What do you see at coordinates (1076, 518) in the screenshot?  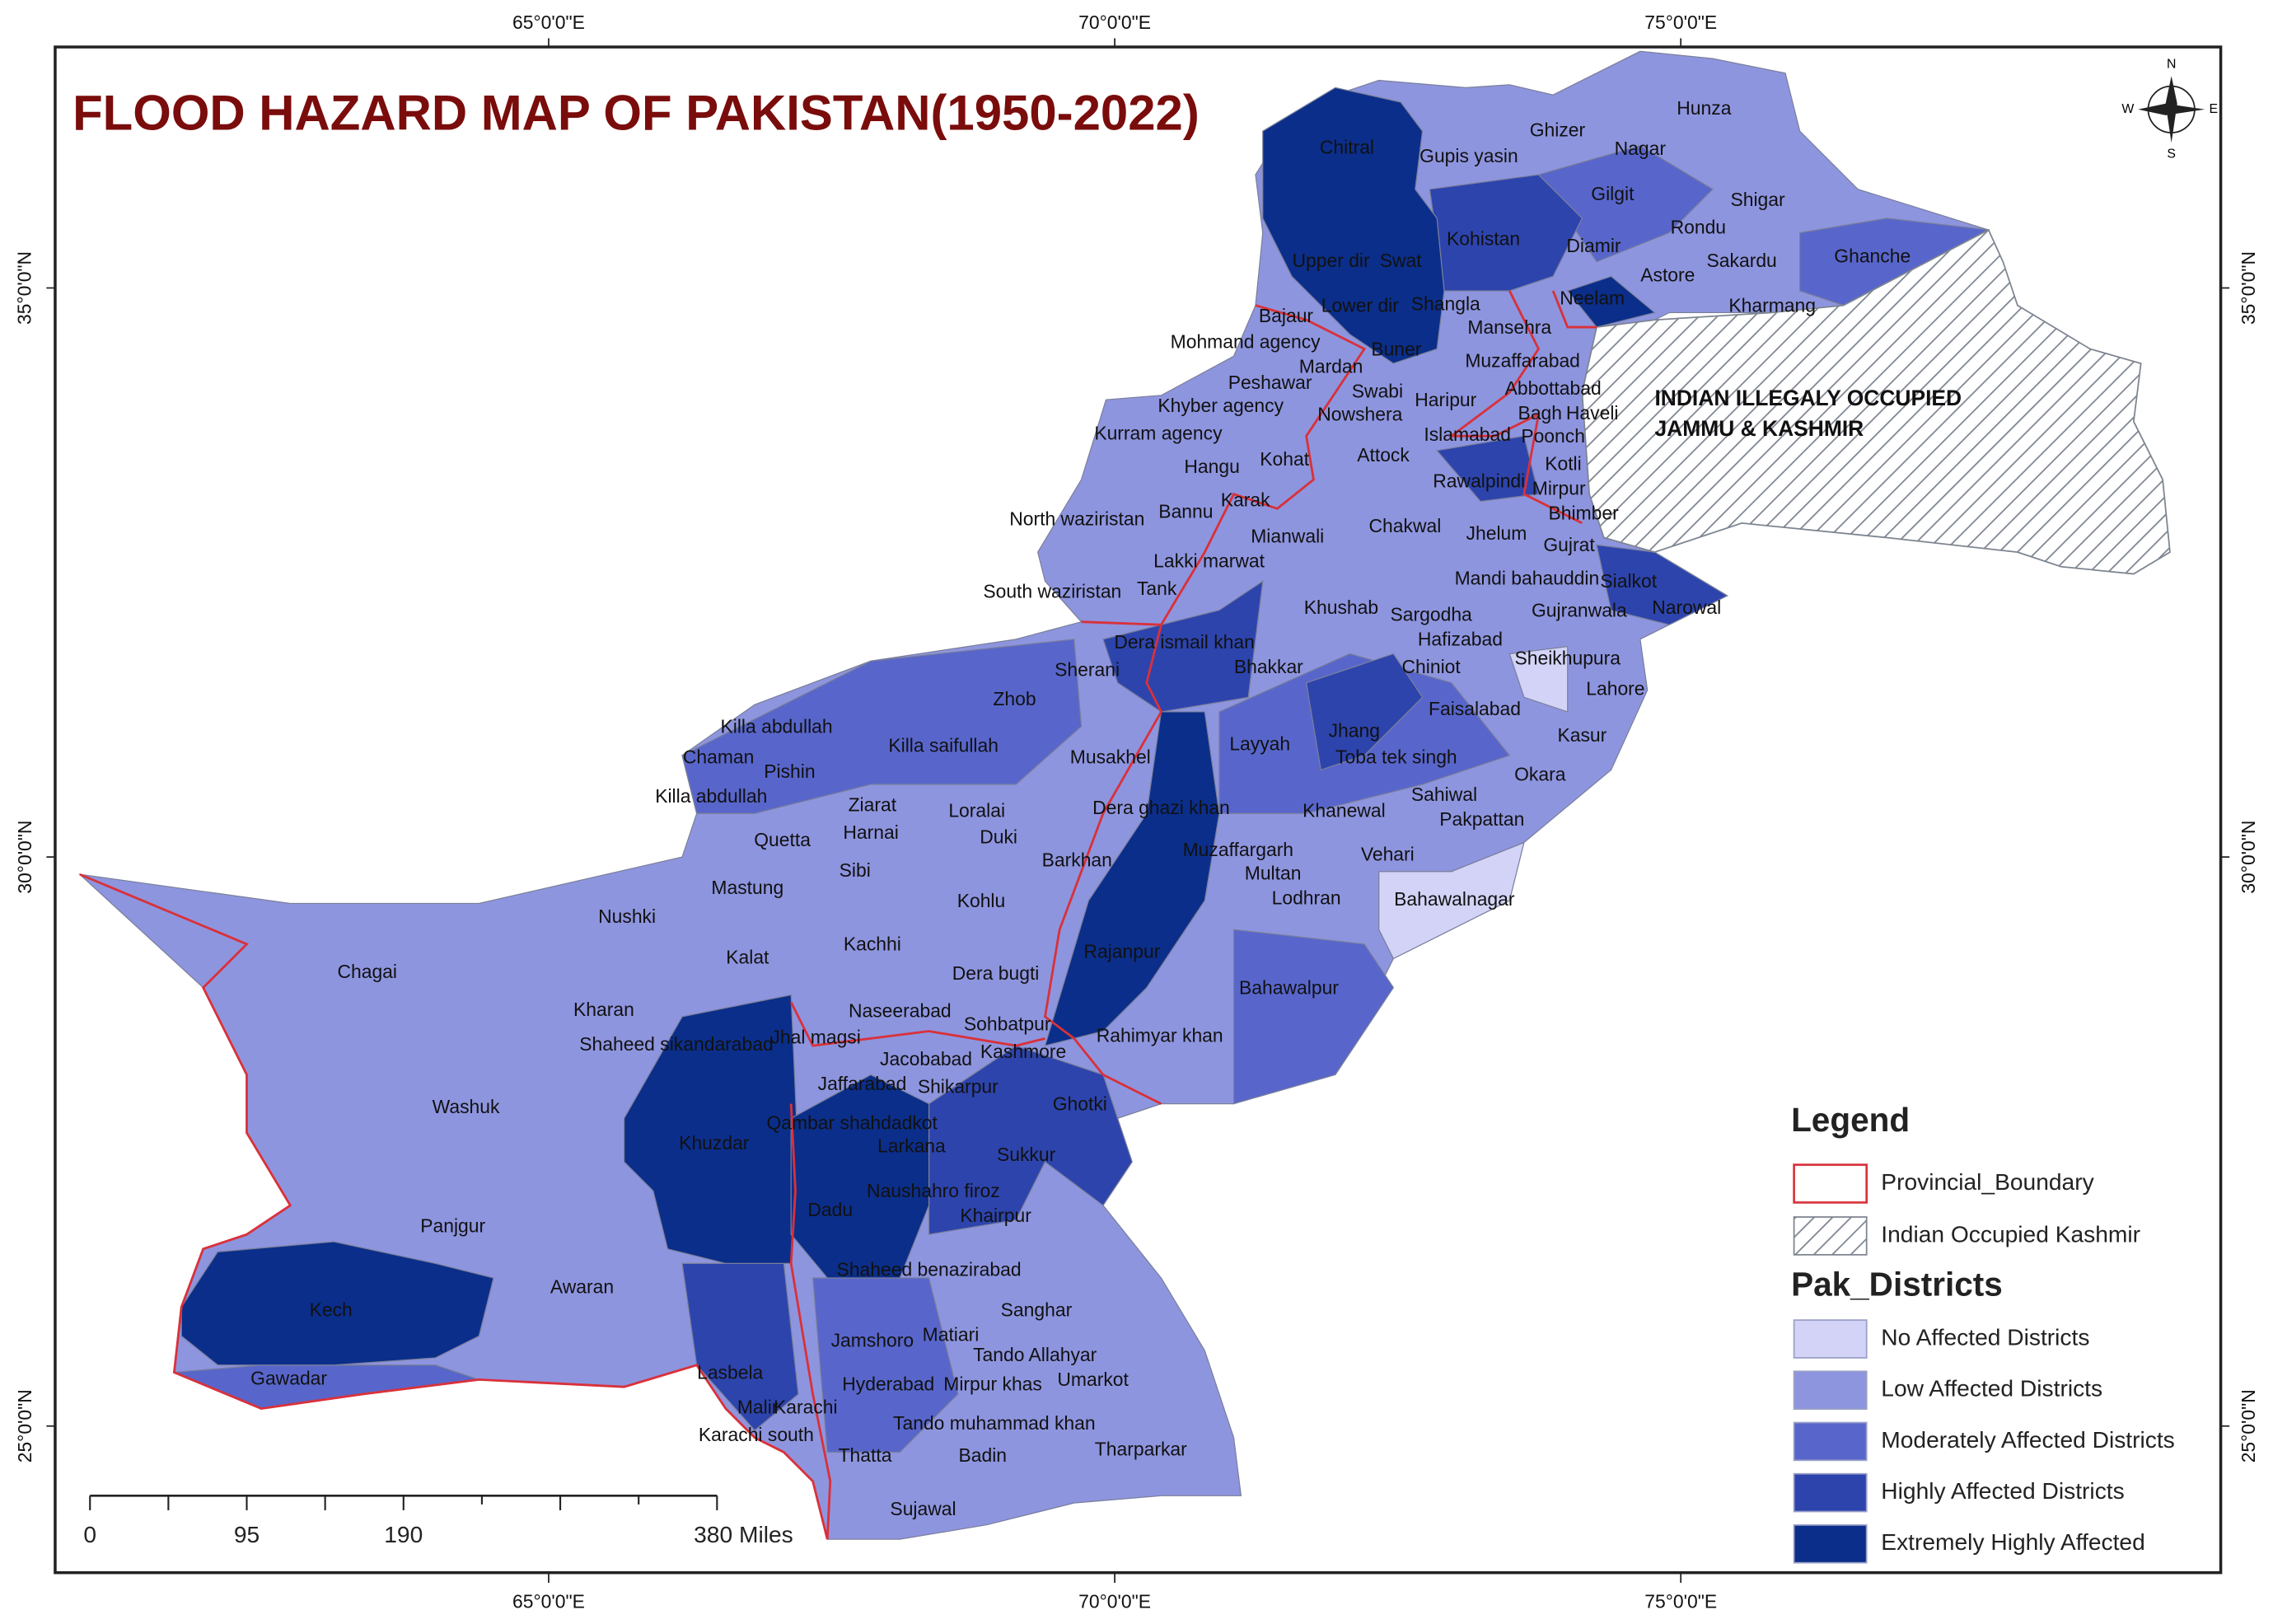 I see `district-label: North waziristan` at bounding box center [1076, 518].